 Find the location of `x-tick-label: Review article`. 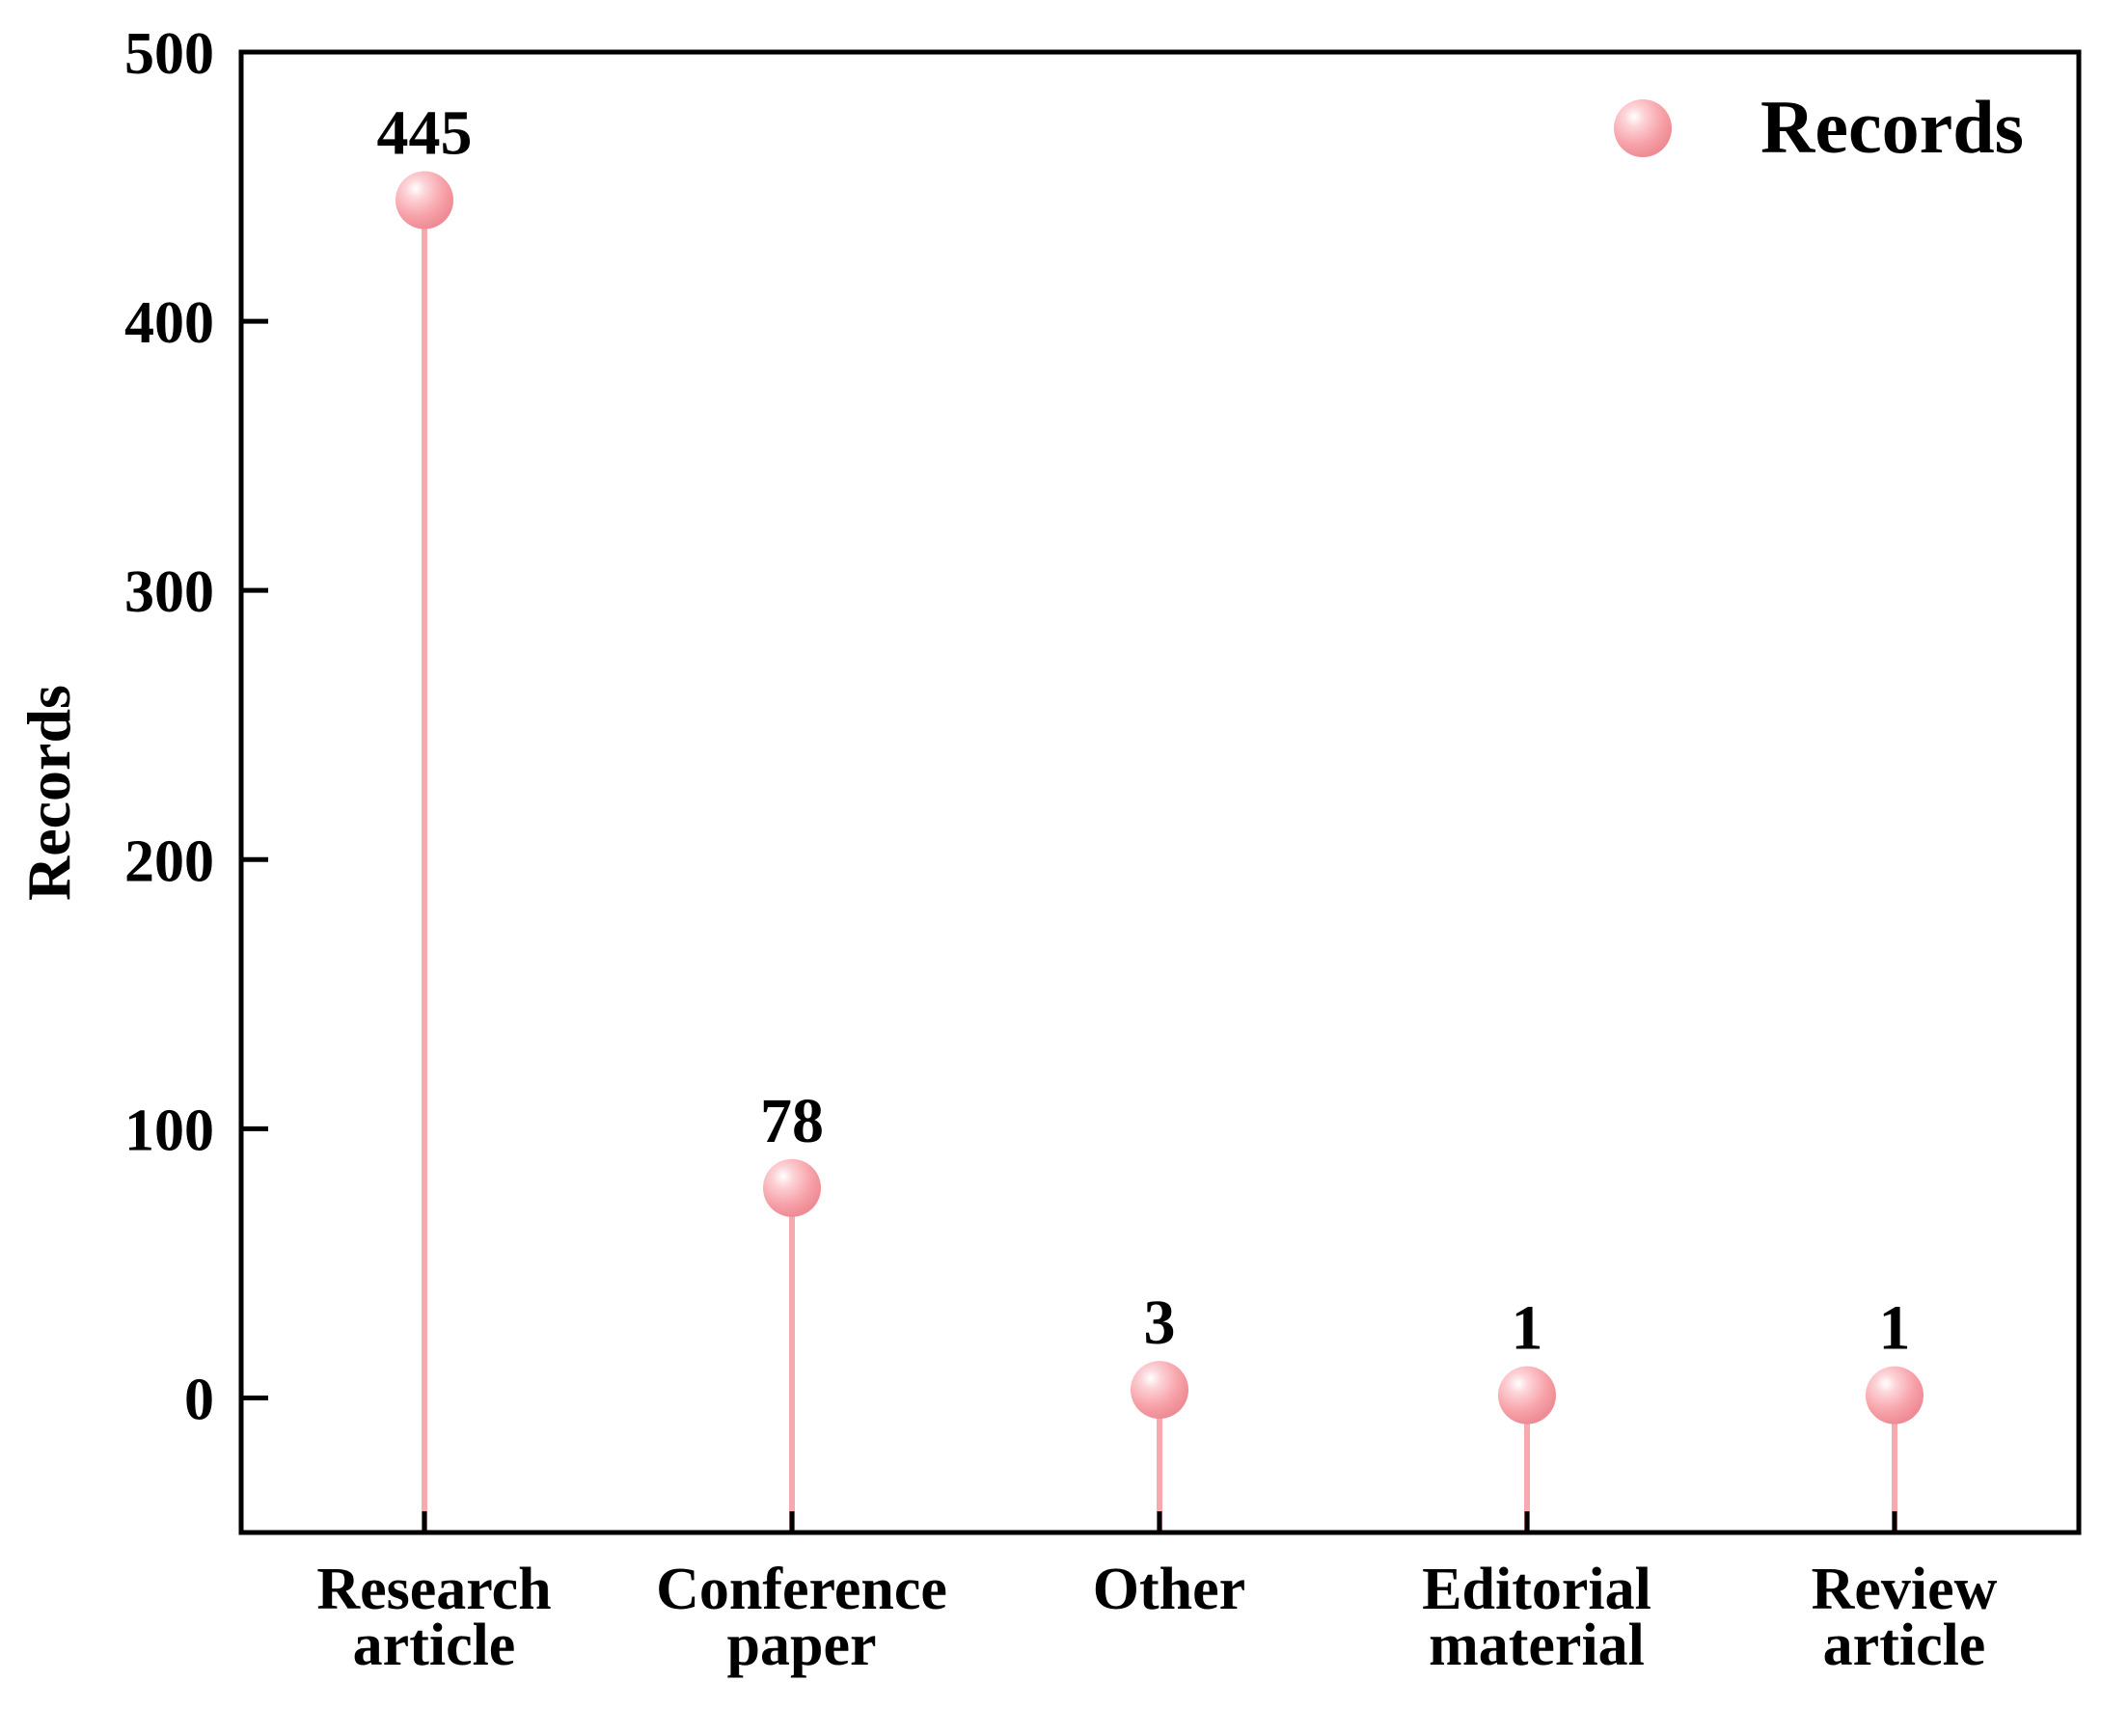

x-tick-label: Review article is located at coordinates (1905, 1617).